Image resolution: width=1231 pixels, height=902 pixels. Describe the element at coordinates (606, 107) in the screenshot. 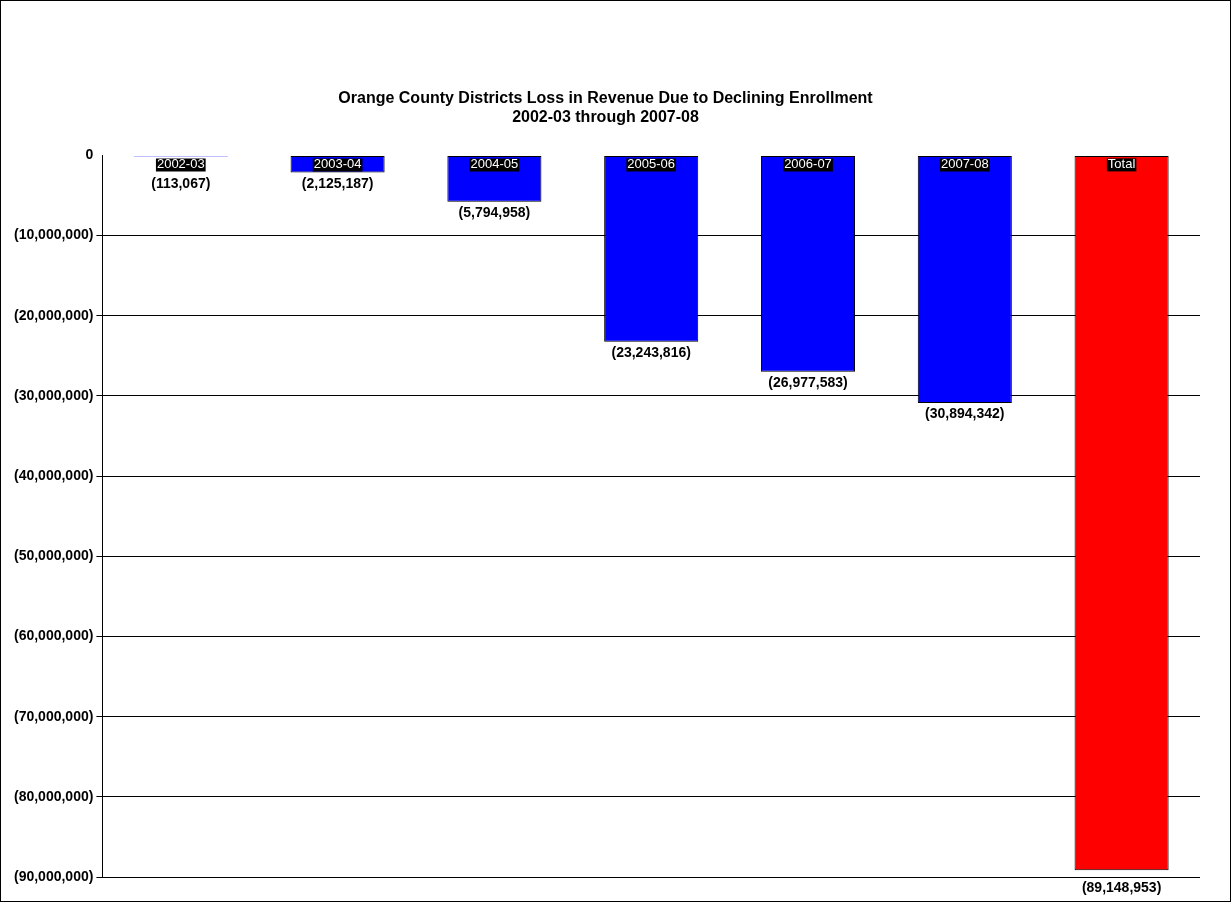

I see `chart-title: Orange County Districts Loss in Revenue Due to Declining Enrollment 2002-03 through 2007-08` at that location.